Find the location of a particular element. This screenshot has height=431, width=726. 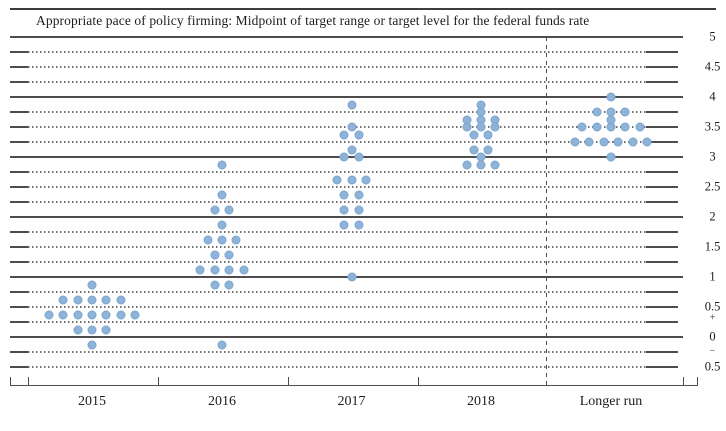

x-category-label: 2018 is located at coordinates (481, 401).